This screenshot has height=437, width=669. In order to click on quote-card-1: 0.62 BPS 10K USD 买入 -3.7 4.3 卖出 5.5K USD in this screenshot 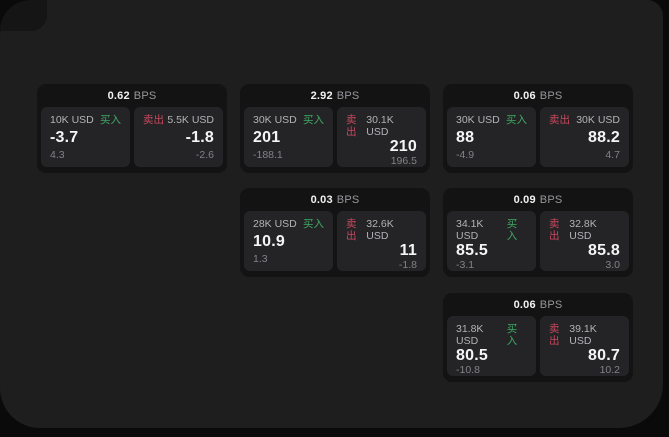, I will do `click(132, 128)`.